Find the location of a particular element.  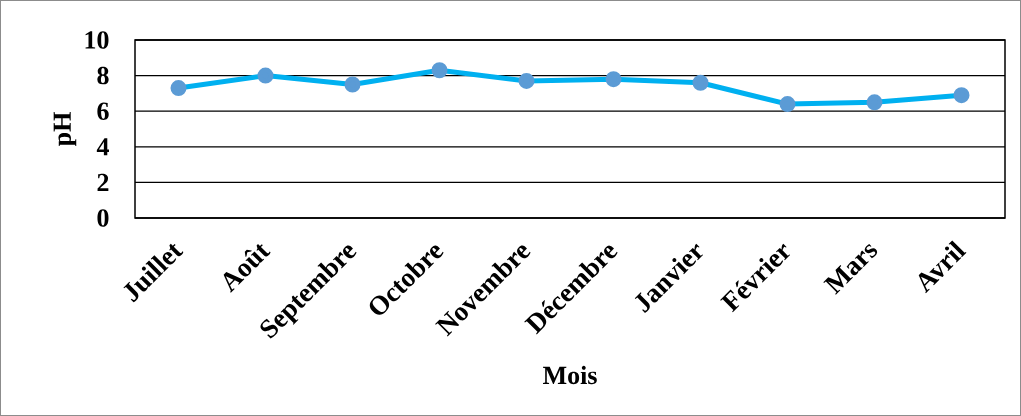

y-tick-label: 10 is located at coordinates (97, 40).